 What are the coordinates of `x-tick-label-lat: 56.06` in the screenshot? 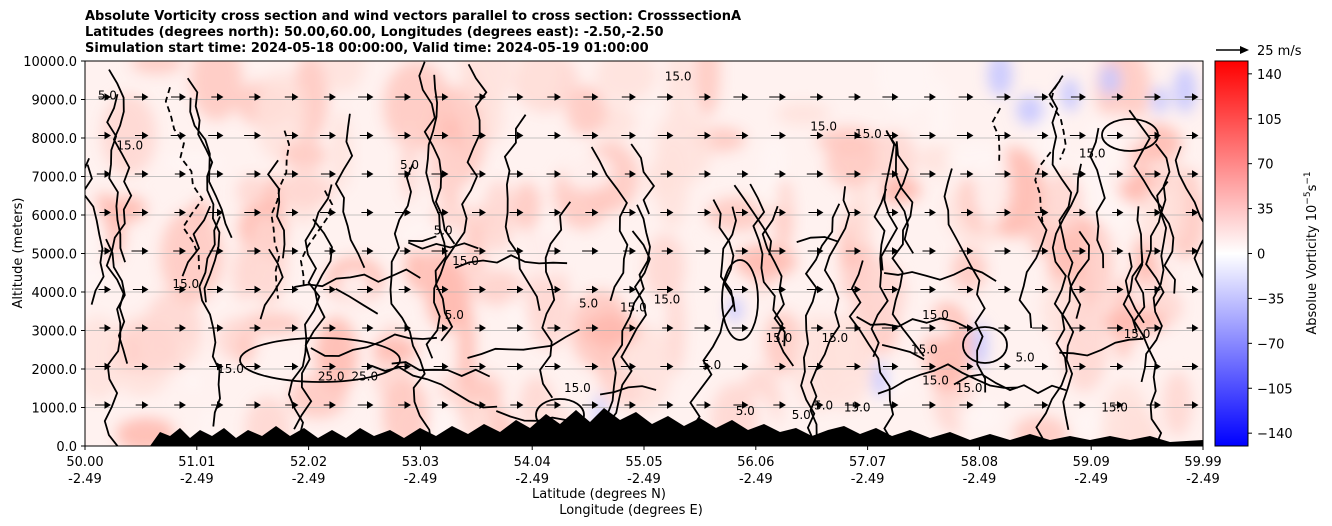 It's located at (755, 462).